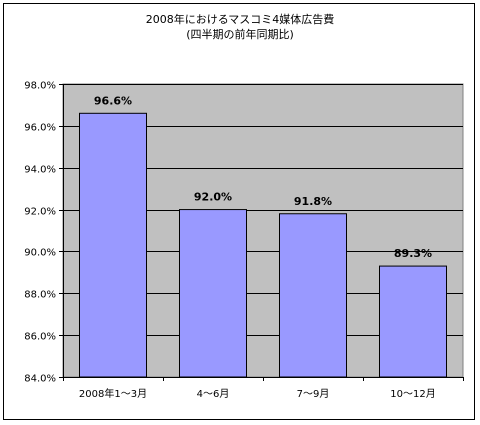 The image size is (480, 425). Describe the element at coordinates (40, 170) in the screenshot. I see `y-tick-label: 94.0%` at that location.